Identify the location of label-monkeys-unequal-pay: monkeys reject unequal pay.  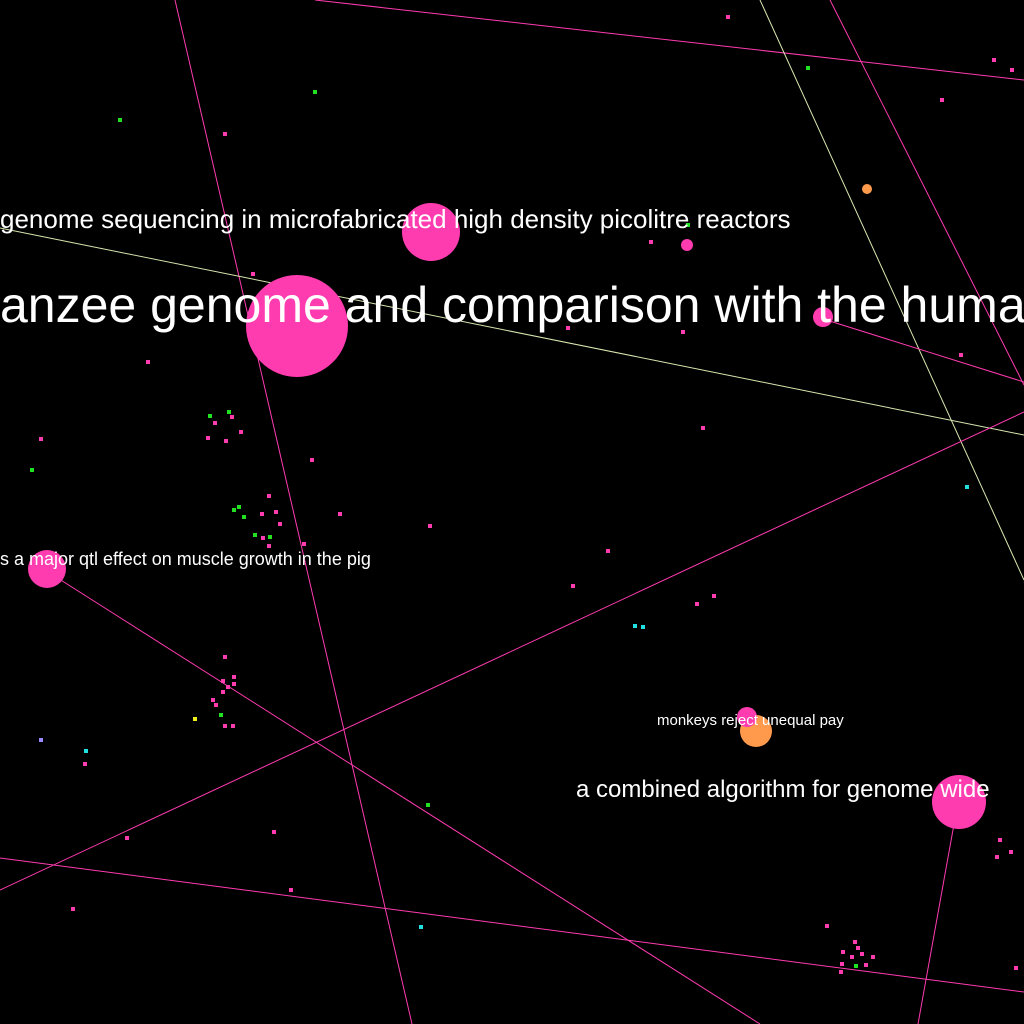
(750, 720).